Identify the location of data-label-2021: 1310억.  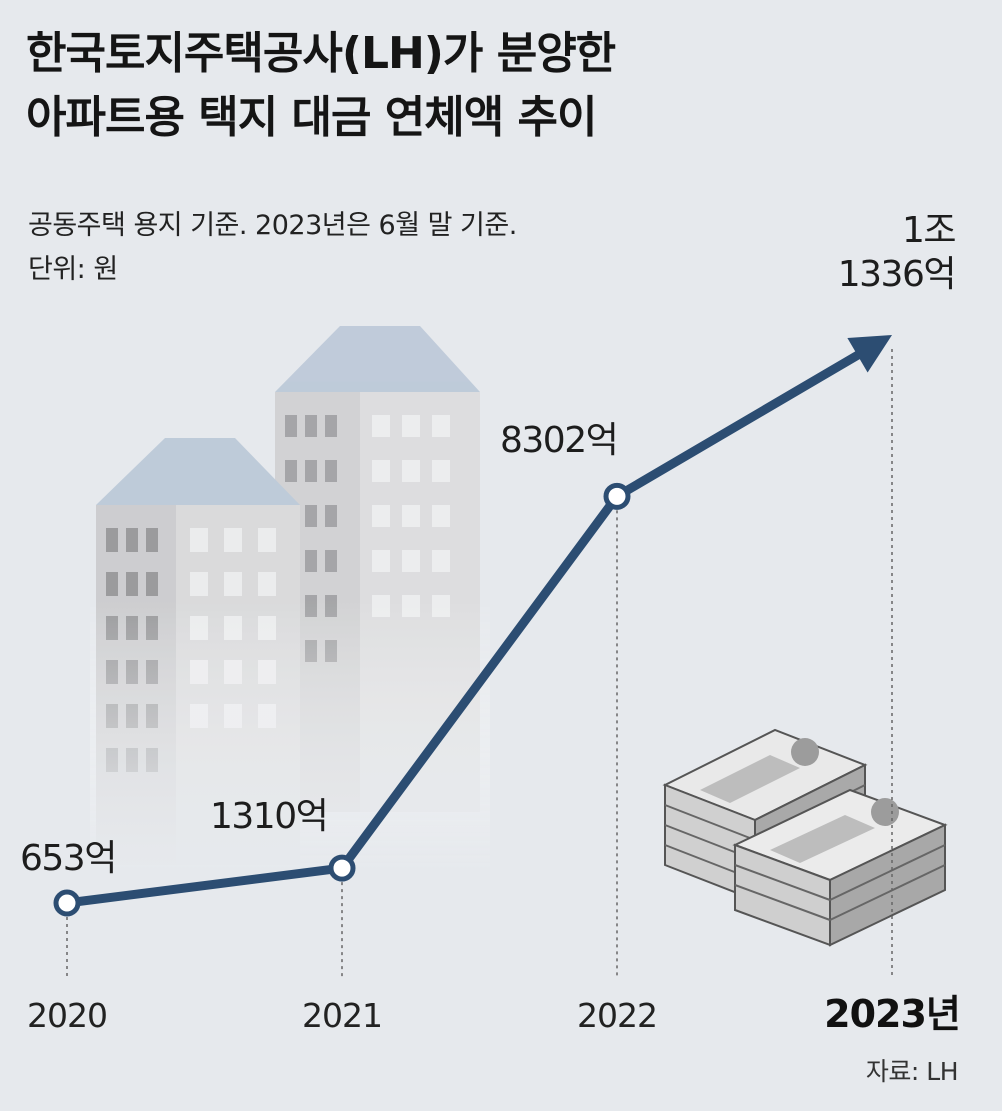
(268, 816).